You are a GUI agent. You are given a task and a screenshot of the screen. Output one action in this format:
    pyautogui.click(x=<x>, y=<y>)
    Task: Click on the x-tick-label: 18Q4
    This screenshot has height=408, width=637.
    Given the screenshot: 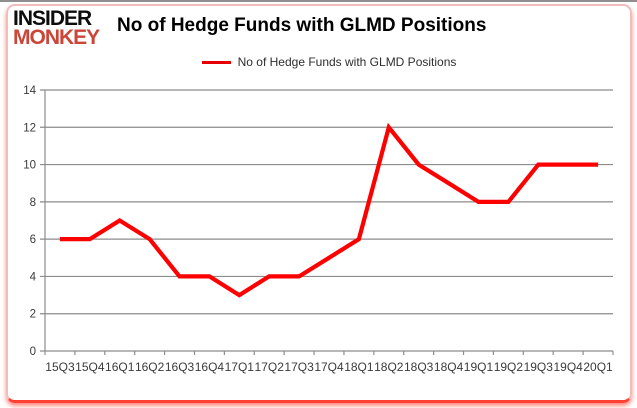 What is the action you would take?
    pyautogui.click(x=449, y=367)
    